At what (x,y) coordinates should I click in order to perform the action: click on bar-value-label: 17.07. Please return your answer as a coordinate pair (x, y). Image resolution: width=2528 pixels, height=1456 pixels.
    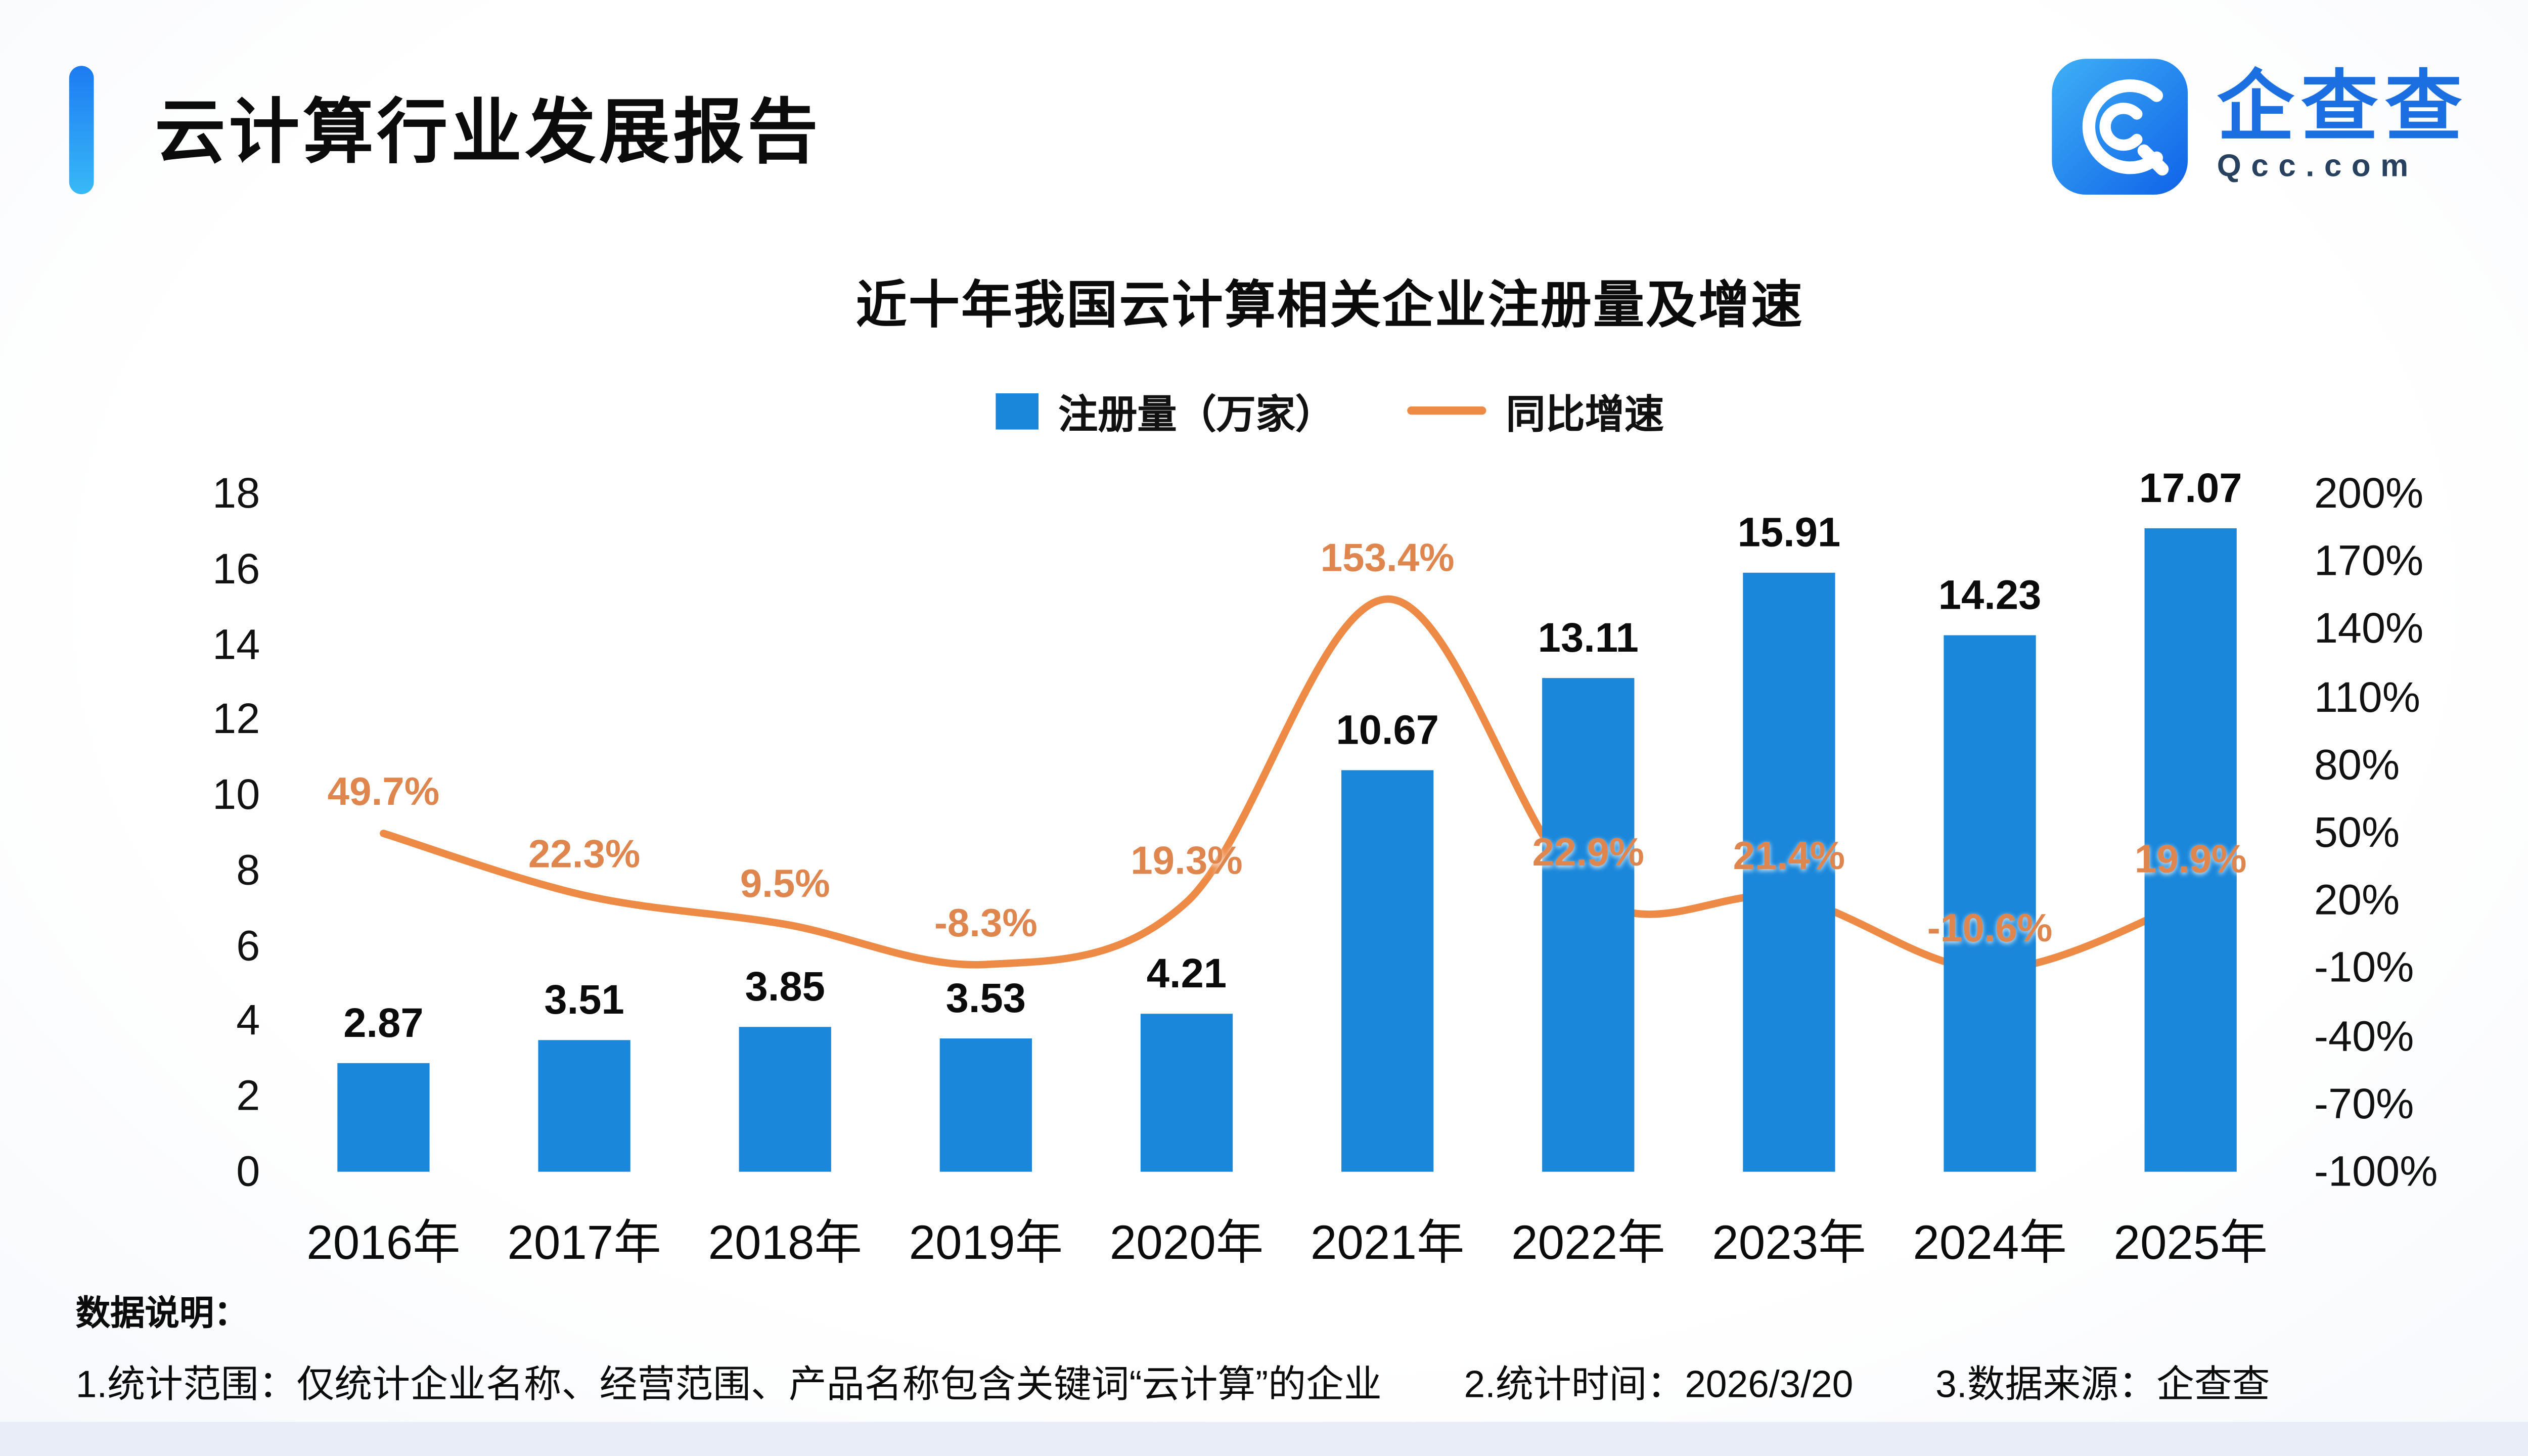
    Looking at the image, I should click on (2190, 489).